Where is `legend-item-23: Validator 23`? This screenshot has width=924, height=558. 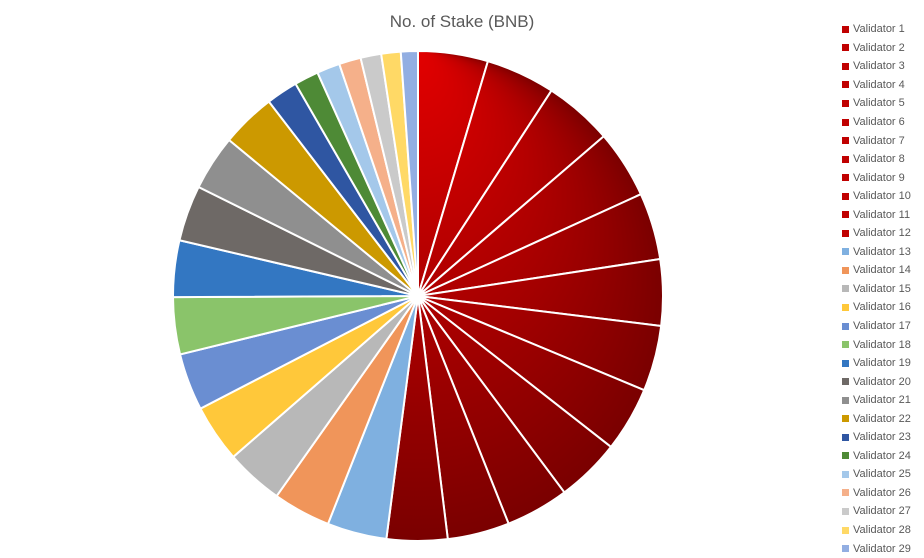 legend-item-23: Validator 23 is located at coordinates (883, 437).